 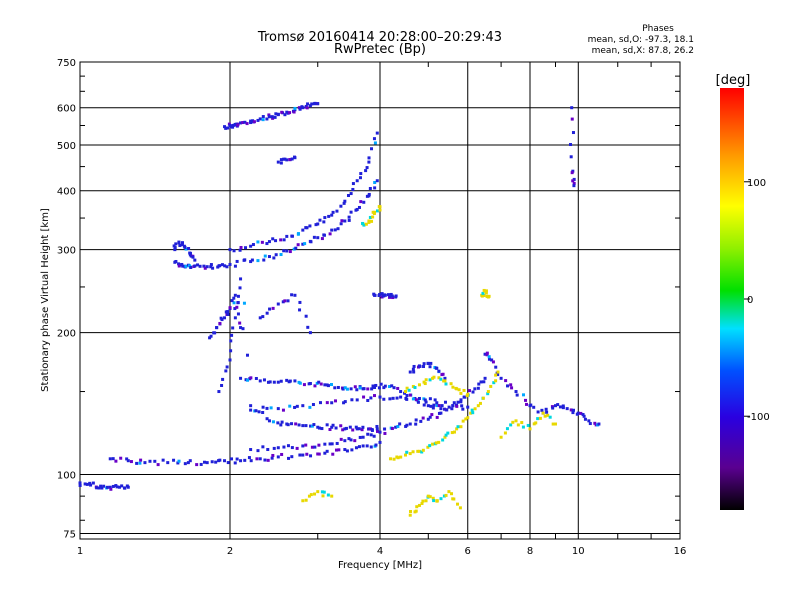 What do you see at coordinates (66, 299) in the screenshot?
I see `y-axis-ticks: 75 100 200 300 400 500 600 750` at bounding box center [66, 299].